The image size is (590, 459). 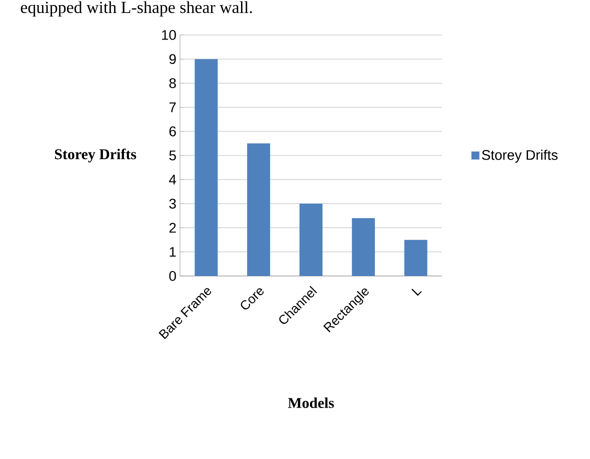 I want to click on x-axis-title: Models, so click(x=311, y=403).